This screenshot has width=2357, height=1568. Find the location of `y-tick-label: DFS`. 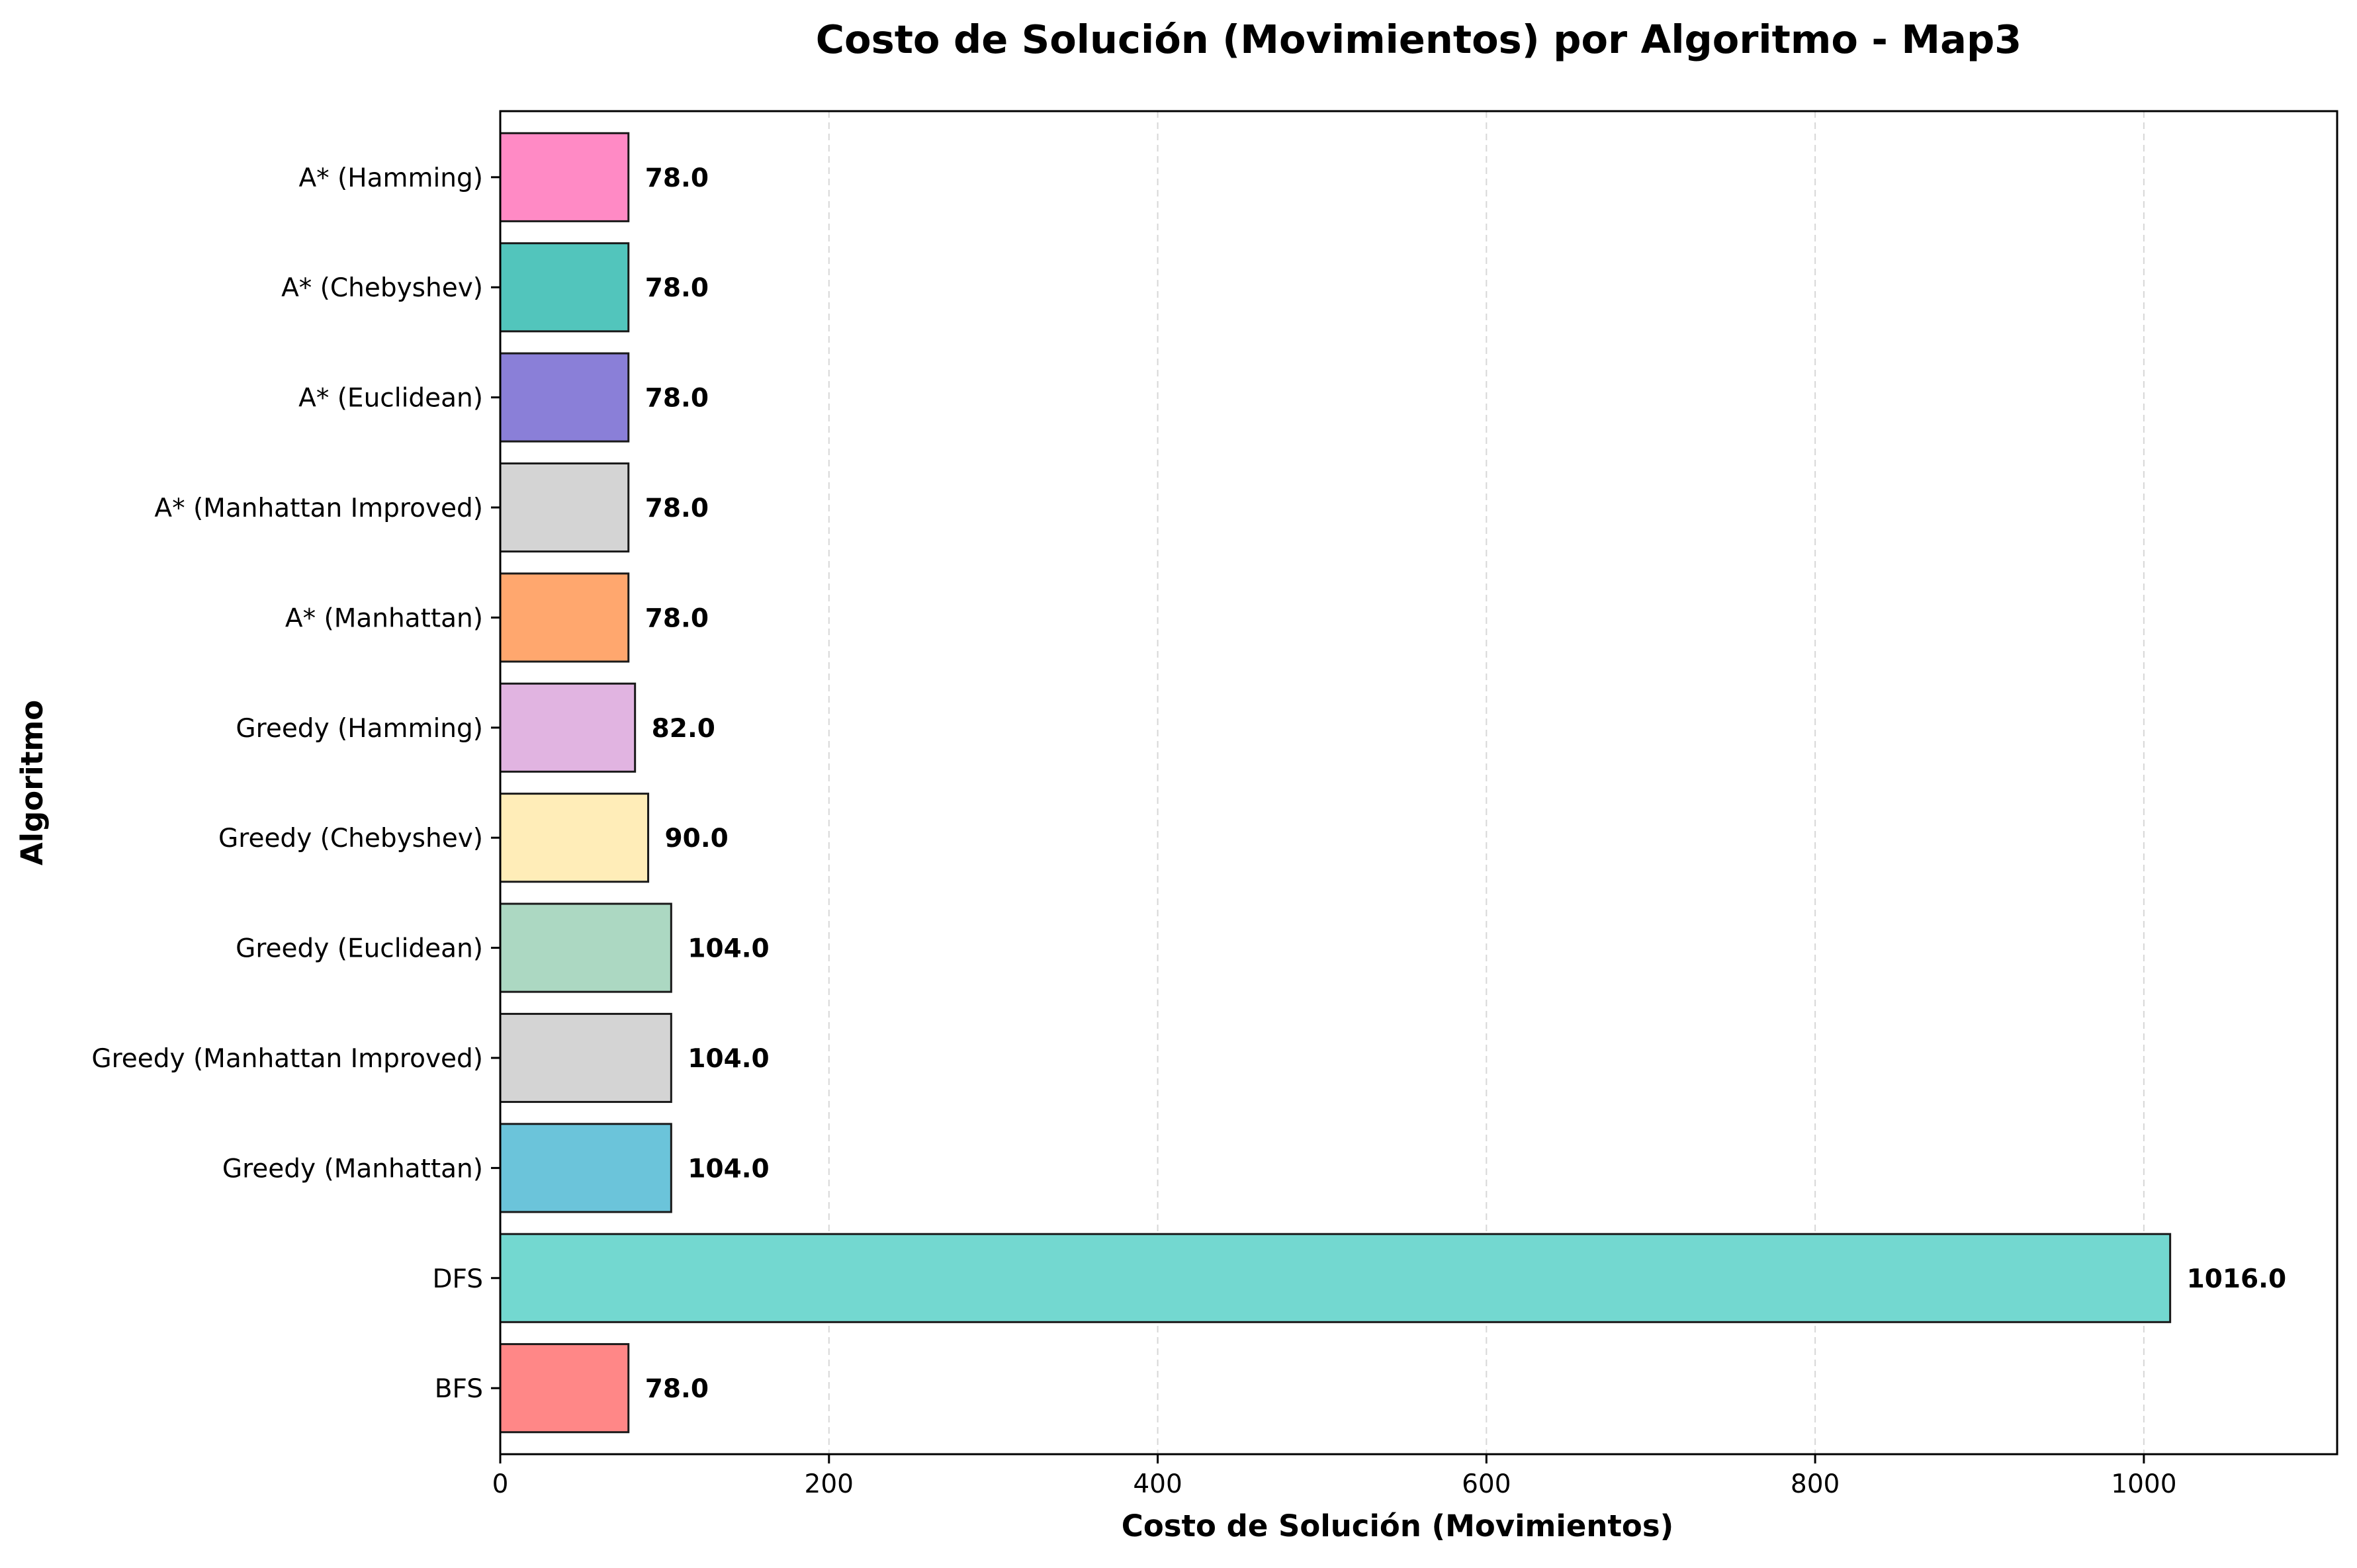

y-tick-label: DFS is located at coordinates (457, 1279).